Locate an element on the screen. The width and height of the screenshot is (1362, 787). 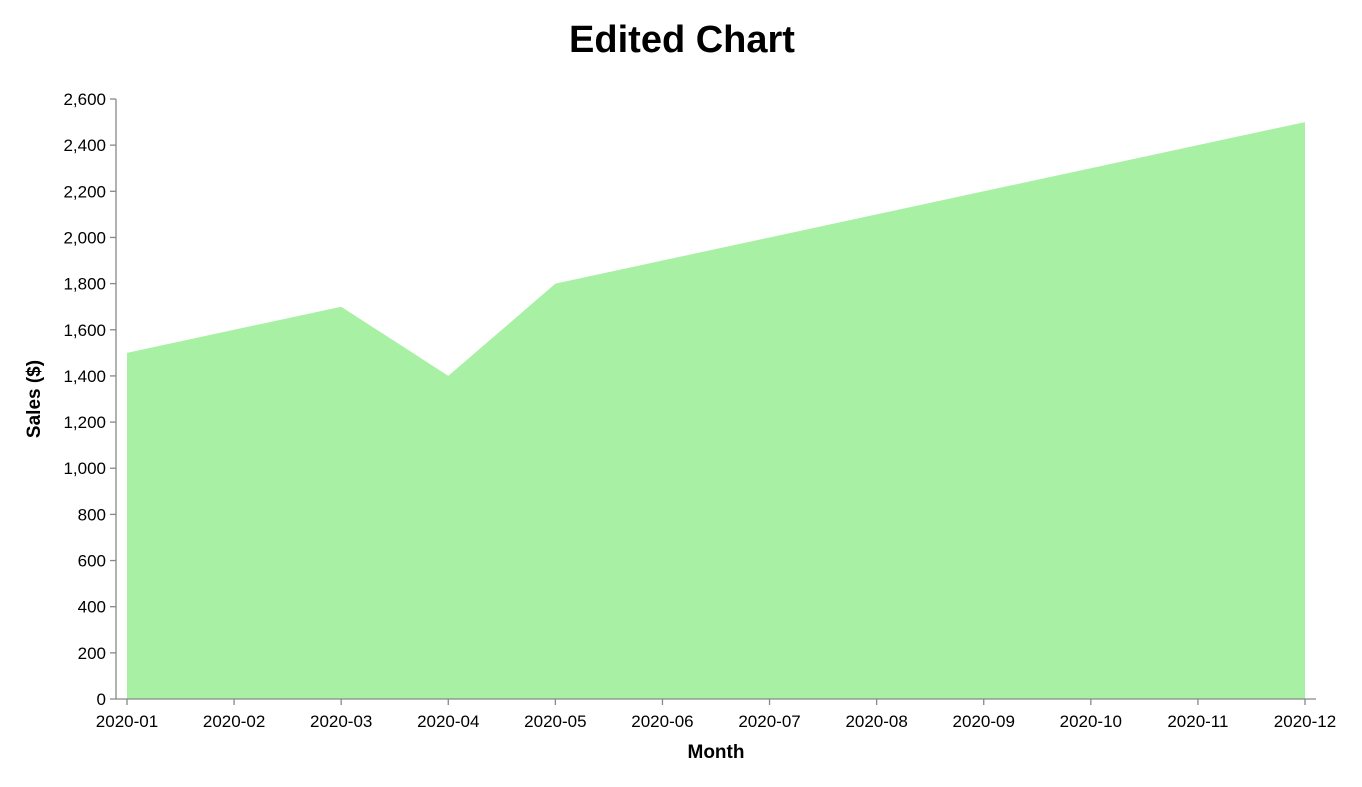
x-tick-label: 2020-11 is located at coordinates (1197, 721).